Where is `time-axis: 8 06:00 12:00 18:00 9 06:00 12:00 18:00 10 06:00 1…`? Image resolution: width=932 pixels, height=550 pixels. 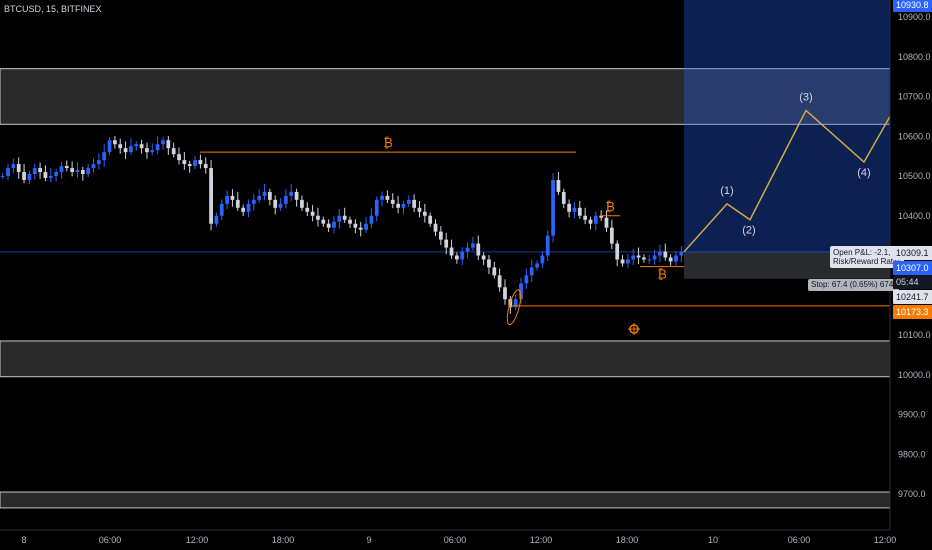 time-axis: 8 06:00 12:00 18:00 9 06:00 12:00 18:00 10 06:00 1… is located at coordinates (448, 537).